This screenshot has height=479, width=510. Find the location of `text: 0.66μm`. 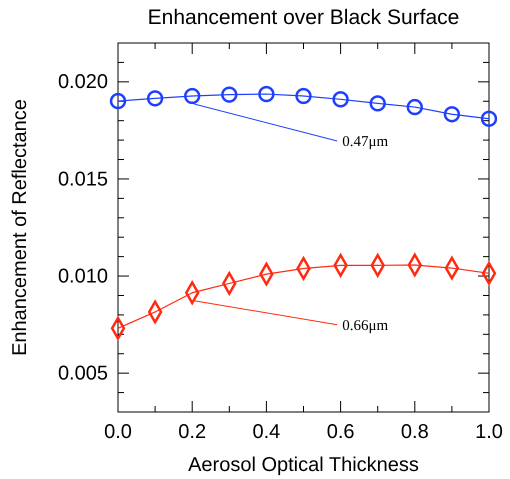

text: 0.66μm is located at coordinates (365, 326).